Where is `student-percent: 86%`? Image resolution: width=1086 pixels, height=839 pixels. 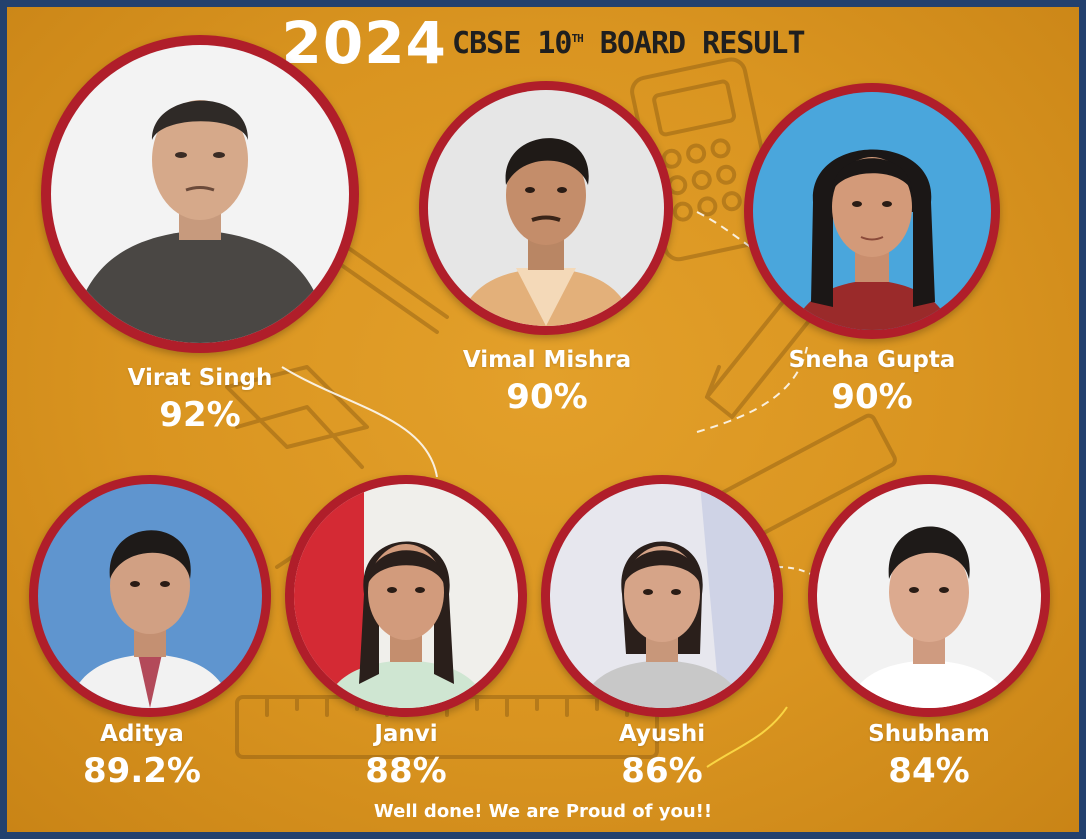
student-percent: 86% is located at coordinates (662, 771).